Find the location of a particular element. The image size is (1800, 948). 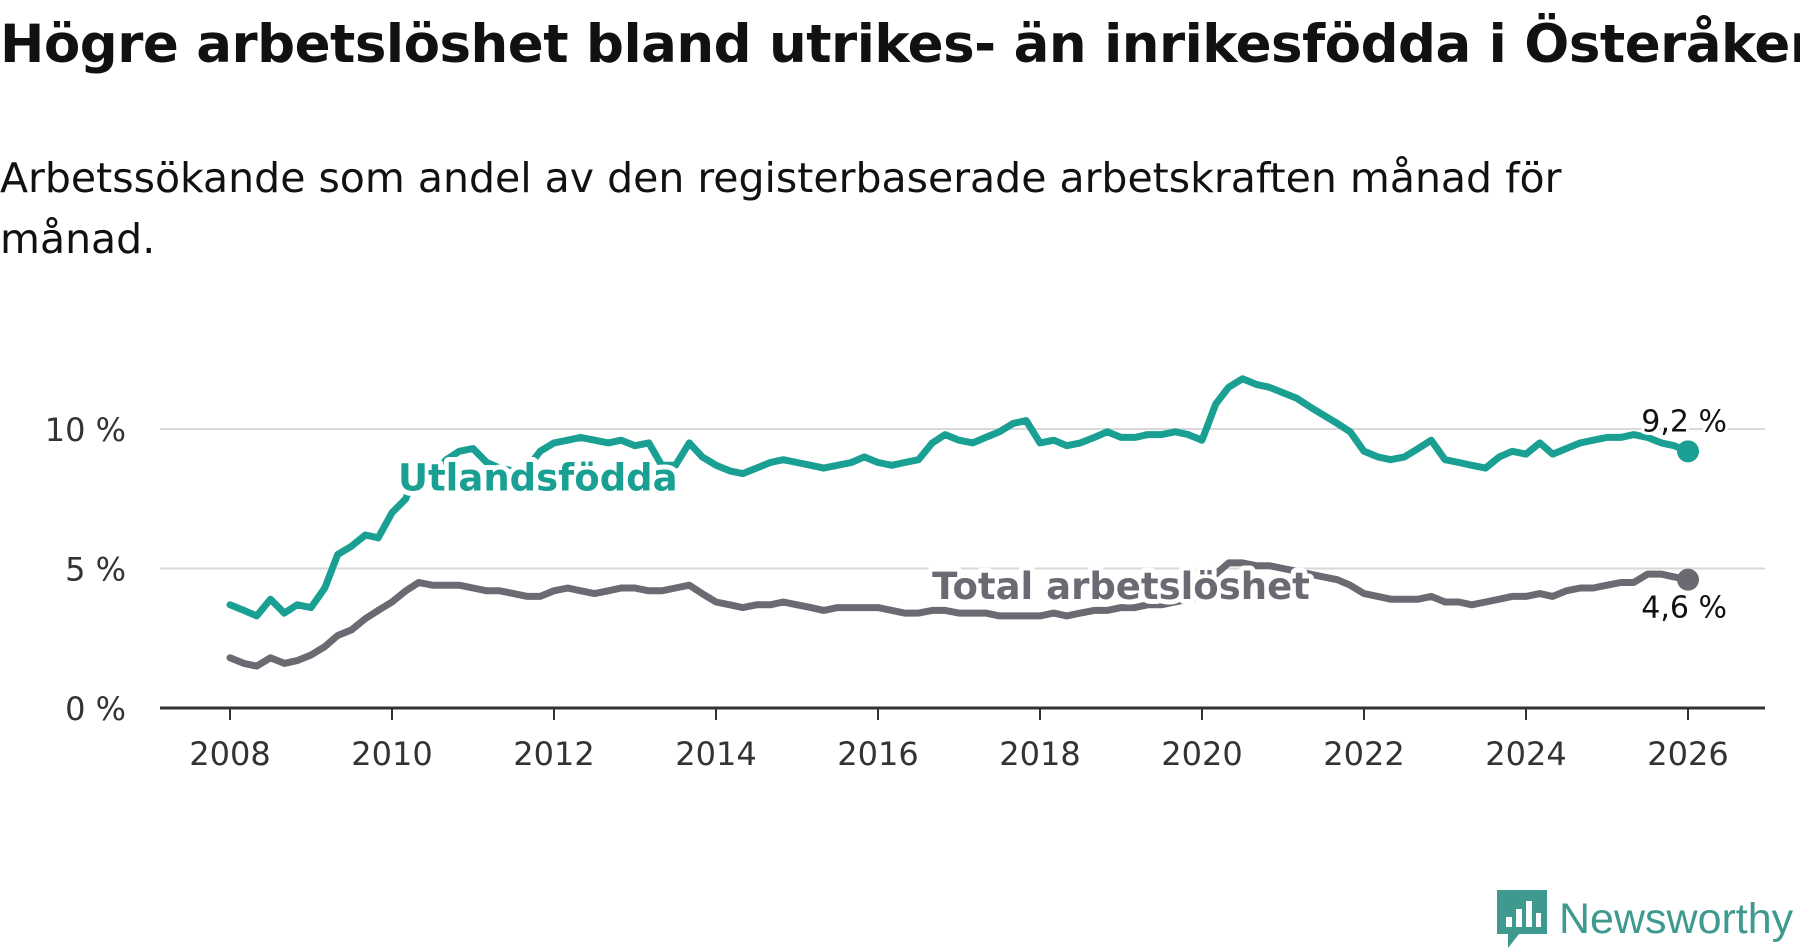

x-tick-label: 2018 is located at coordinates (1039, 754).